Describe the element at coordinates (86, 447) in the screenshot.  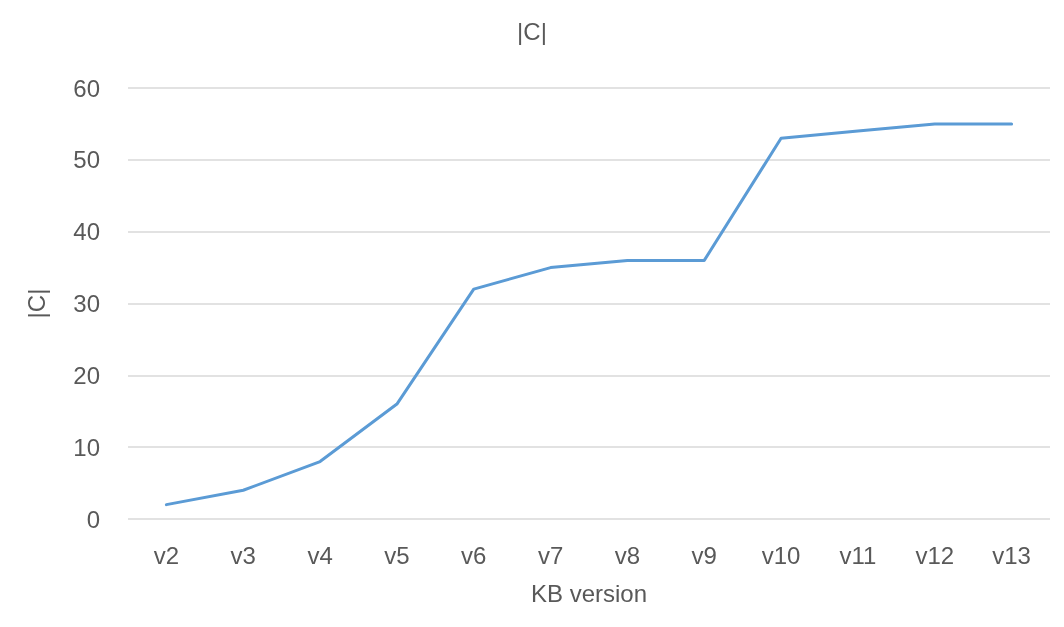
I see `y-tick-label: 10` at that location.